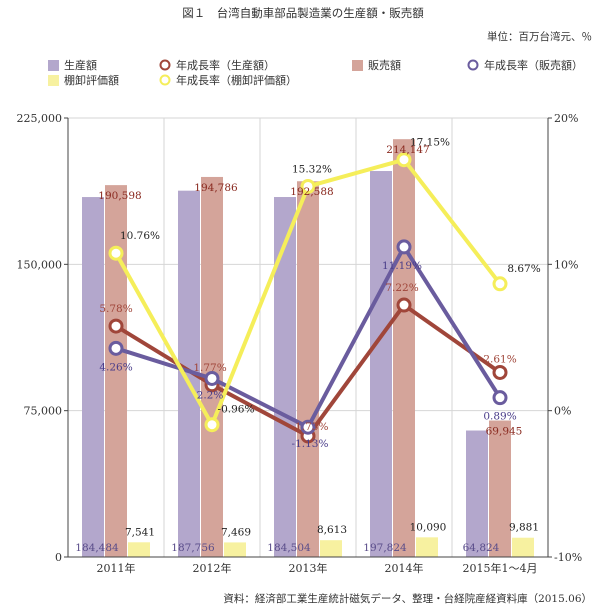 The width and height of the screenshot is (606, 609). I want to click on legend-label: 生産額, so click(80, 65).